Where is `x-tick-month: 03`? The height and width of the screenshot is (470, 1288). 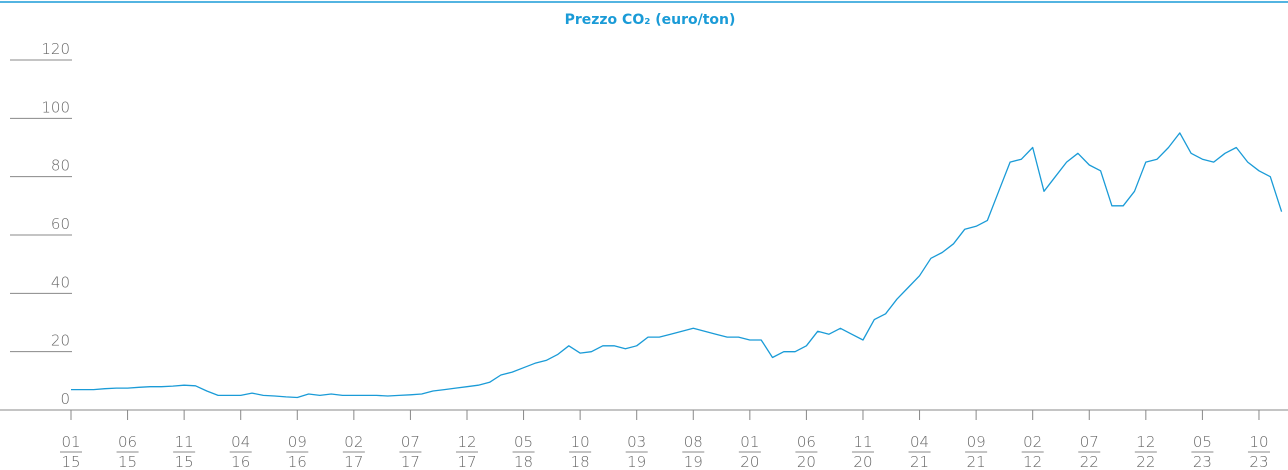 x-tick-month: 03 is located at coordinates (636, 442).